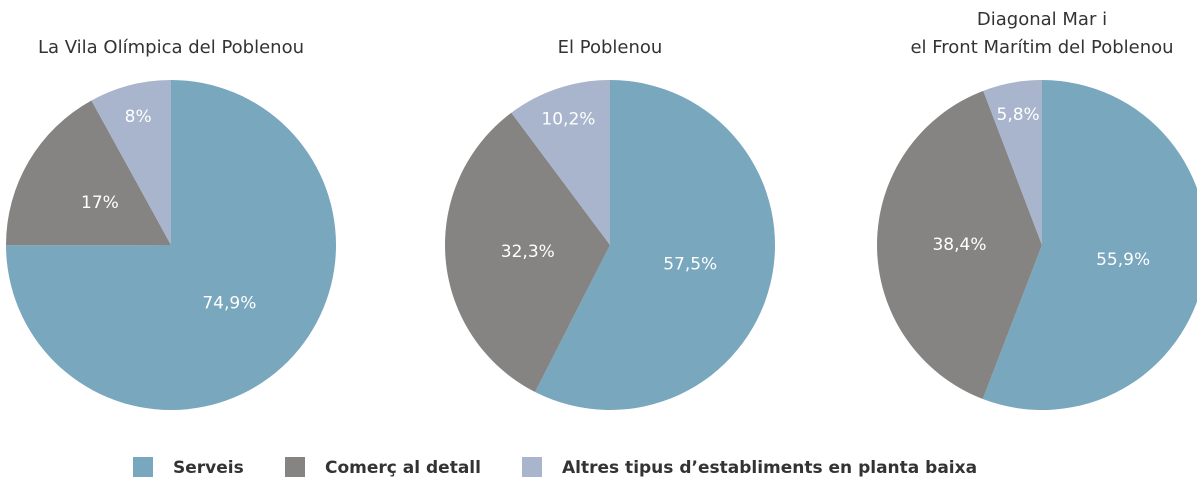  Describe the element at coordinates (138, 117) in the screenshot. I see `slice-label: 8%` at that location.